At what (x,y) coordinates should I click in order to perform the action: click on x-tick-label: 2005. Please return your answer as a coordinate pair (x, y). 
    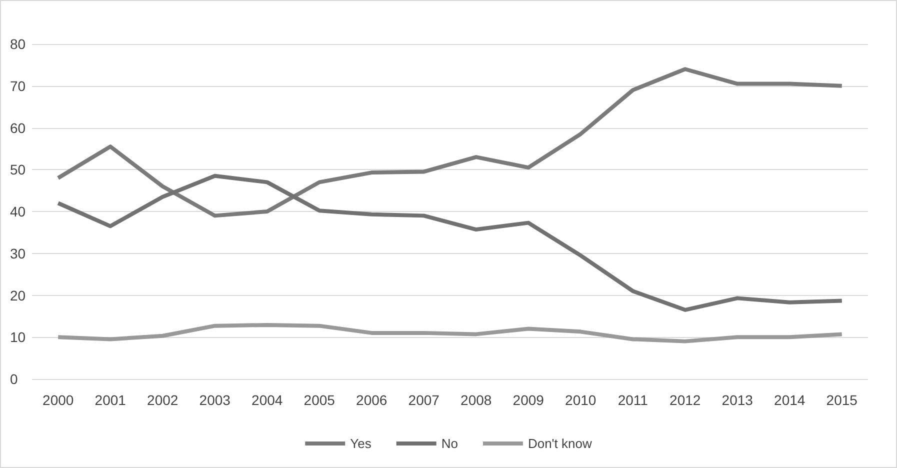
    Looking at the image, I should click on (320, 400).